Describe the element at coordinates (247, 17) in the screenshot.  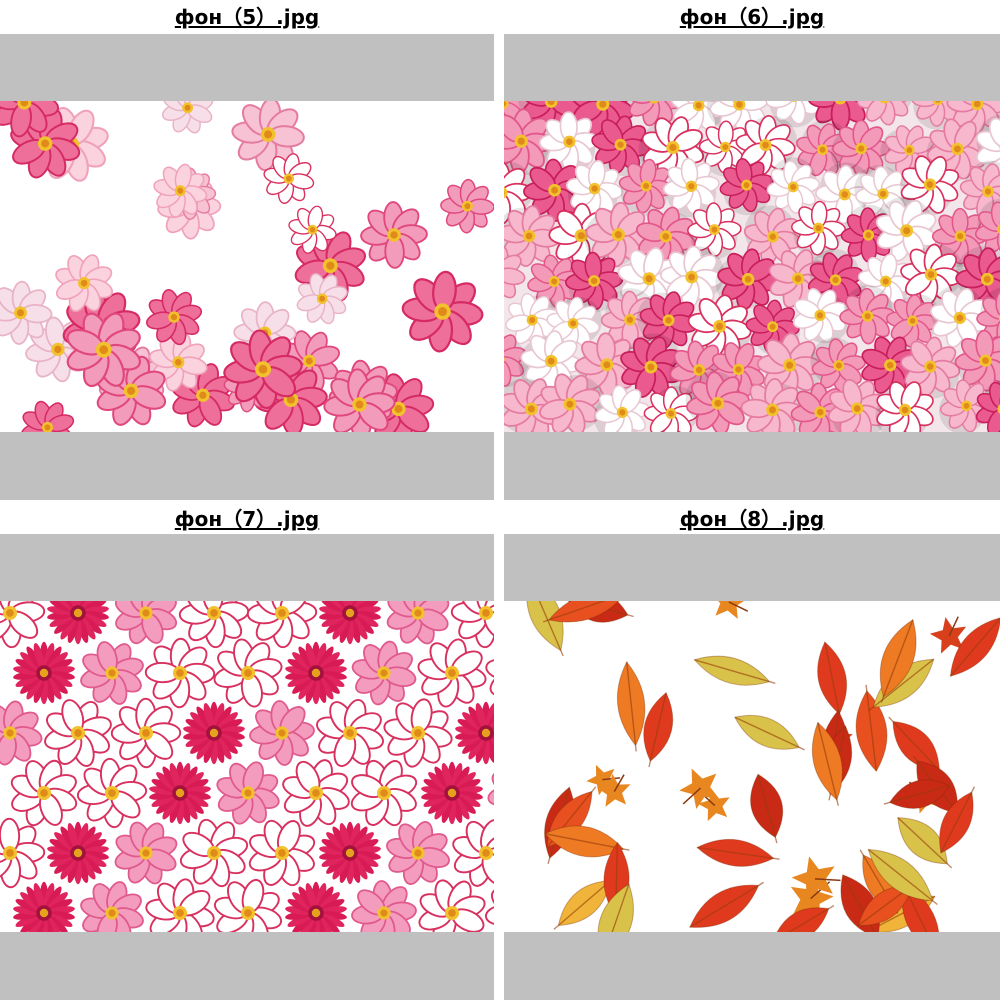
I see `file-name-link: фон（5）.jpg` at that location.